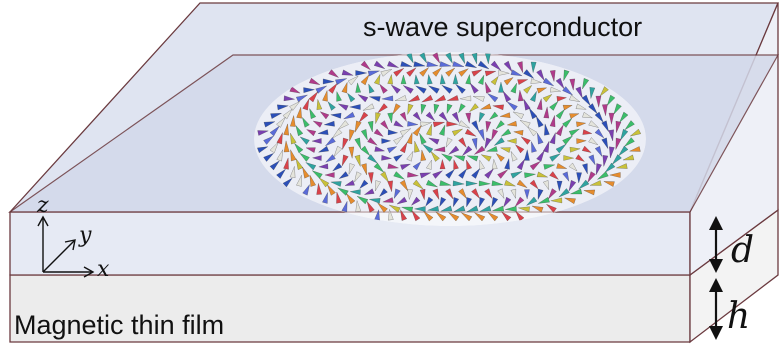 The image size is (783, 345). Describe the element at coordinates (42, 205) in the screenshot. I see `z-axis-label: z` at that location.